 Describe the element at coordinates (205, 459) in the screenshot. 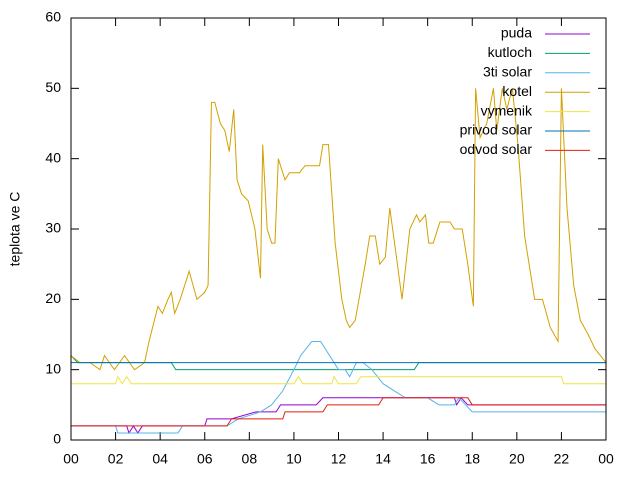

I see `x-tick-label: 06` at that location.